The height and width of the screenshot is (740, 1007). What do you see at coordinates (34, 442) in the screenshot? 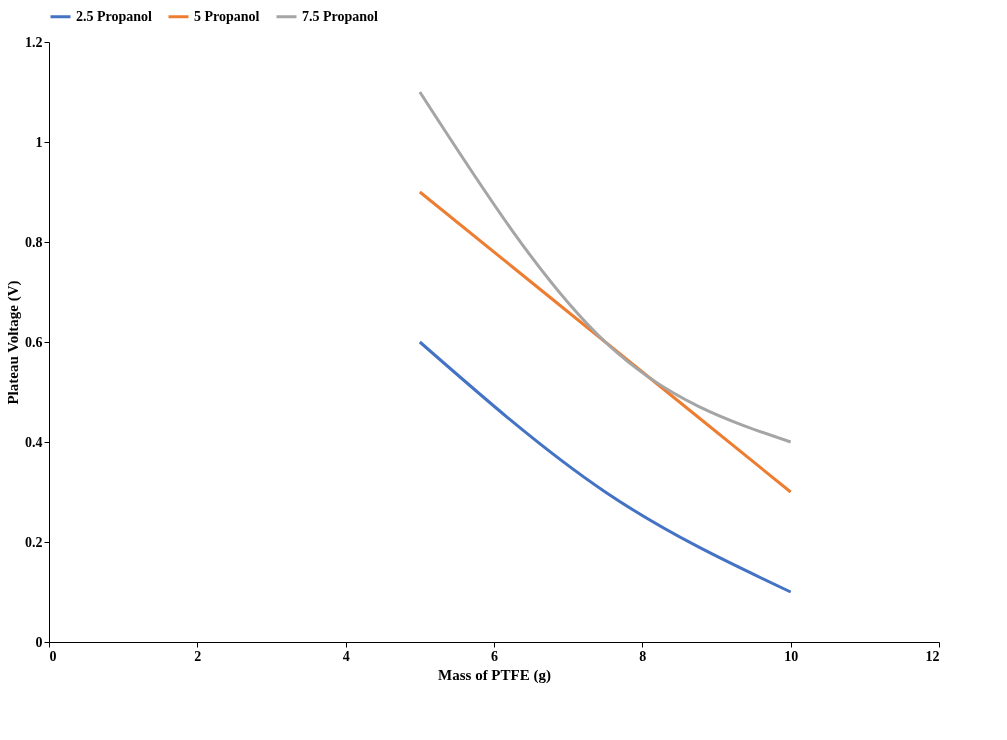
I see `y-tick-label: 0.4` at bounding box center [34, 442].